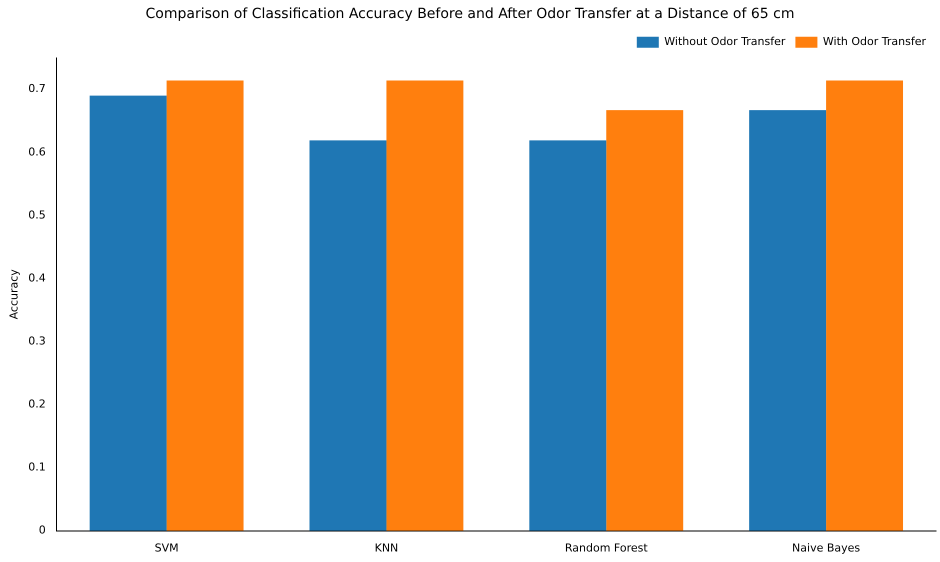  What do you see at coordinates (386, 547) in the screenshot?
I see `x-tick-label: KNN` at bounding box center [386, 547].